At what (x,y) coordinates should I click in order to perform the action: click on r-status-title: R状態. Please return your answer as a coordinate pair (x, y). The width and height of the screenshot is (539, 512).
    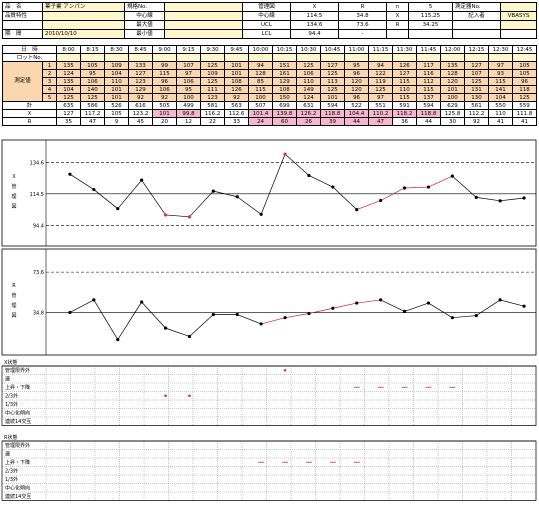
    Looking at the image, I should click on (10, 437).